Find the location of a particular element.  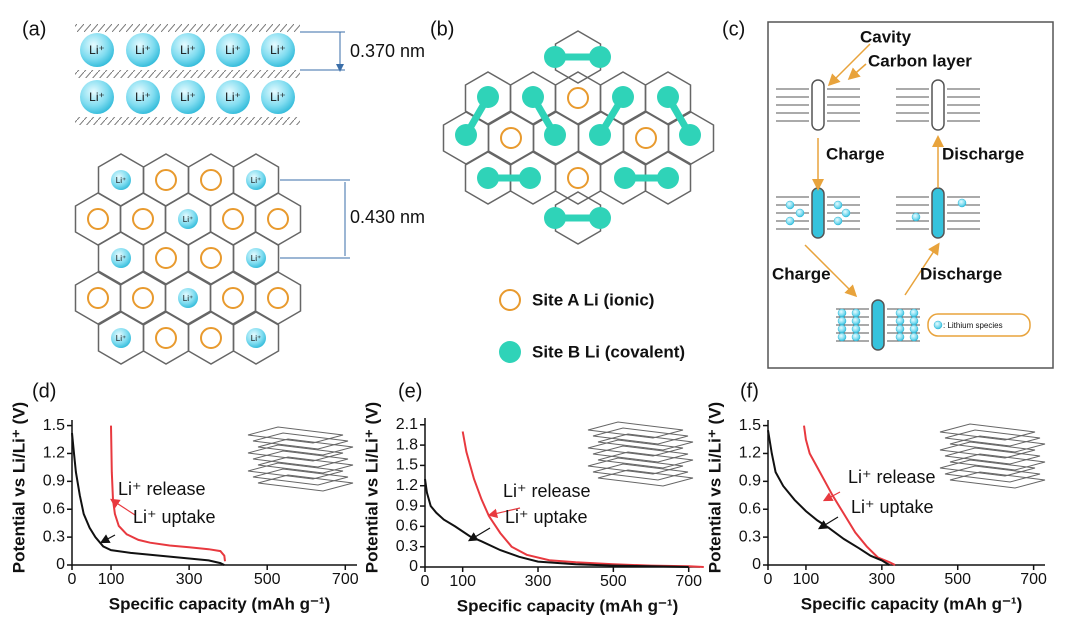

y-tick-label: 1.5 is located at coordinates (750, 425).